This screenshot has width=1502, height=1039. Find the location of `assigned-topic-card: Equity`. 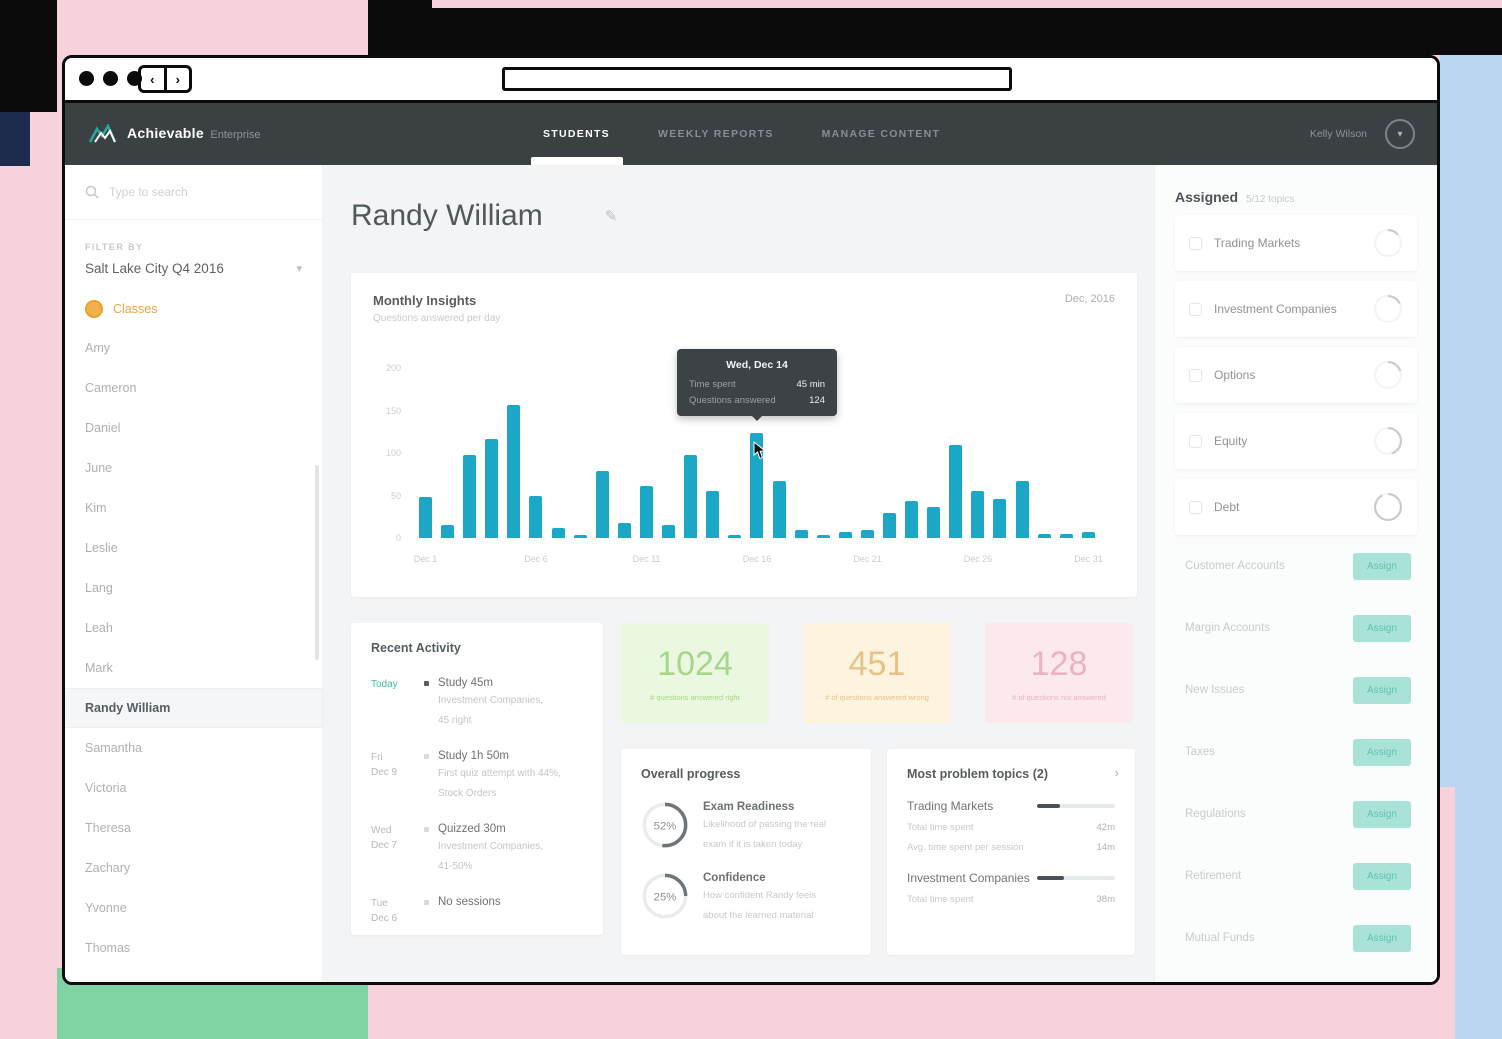

assigned-topic-card: Equity is located at coordinates (1296, 441).